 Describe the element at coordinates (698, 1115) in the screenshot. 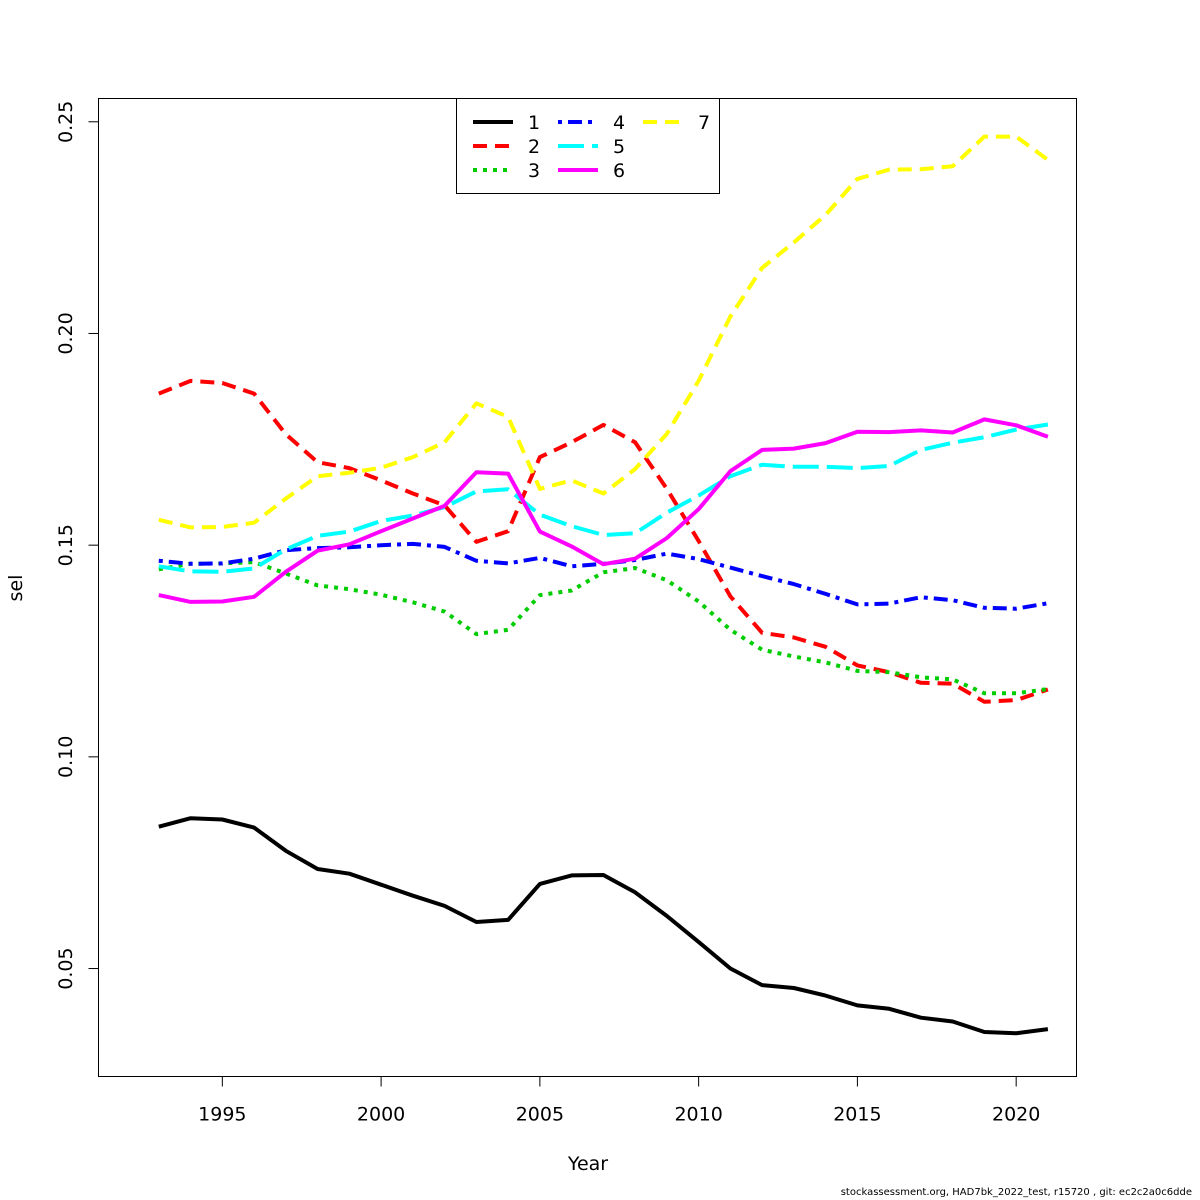

I see `x-tick-label: 2010` at that location.